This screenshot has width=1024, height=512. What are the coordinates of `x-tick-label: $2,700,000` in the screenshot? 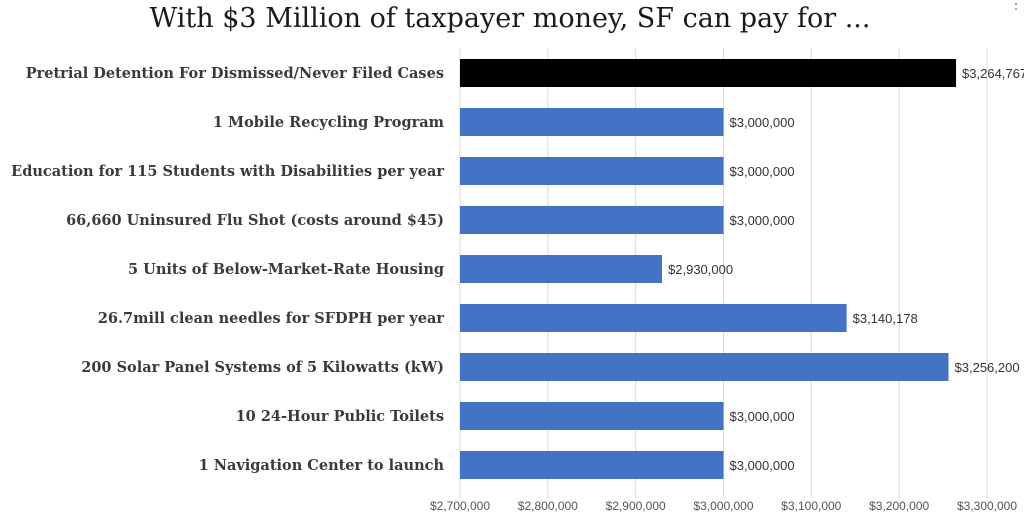 It's located at (460, 505).